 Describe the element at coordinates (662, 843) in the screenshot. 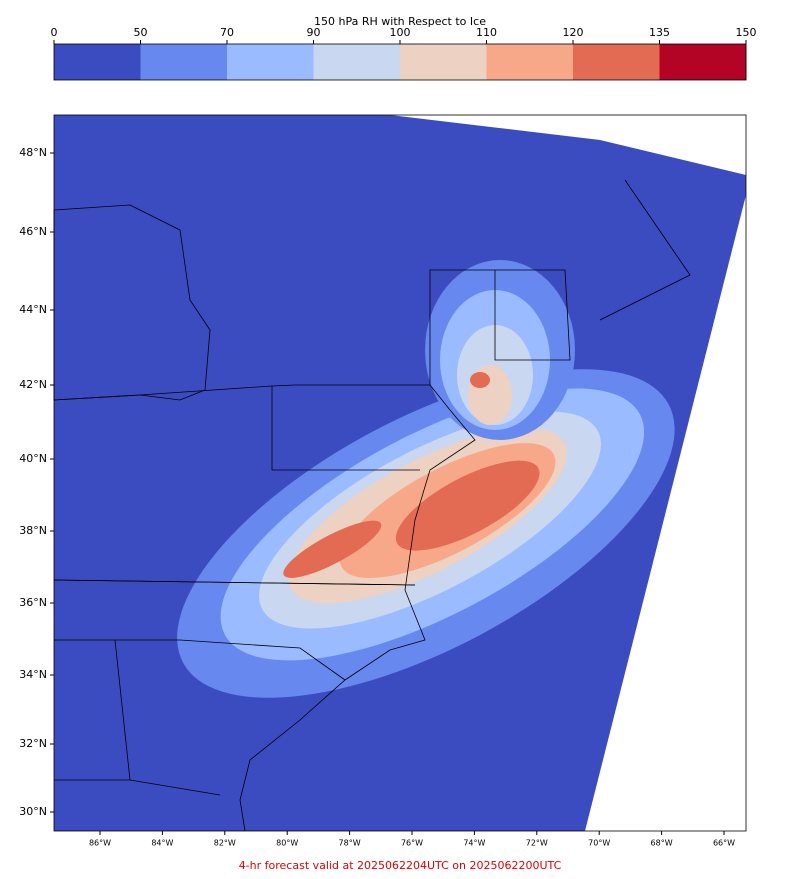

I see `lon-label: 68°W` at that location.